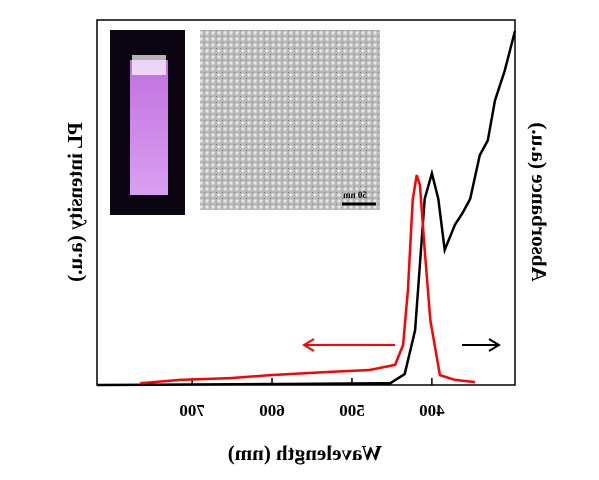  I want to click on tem-image, so click(290, 120).